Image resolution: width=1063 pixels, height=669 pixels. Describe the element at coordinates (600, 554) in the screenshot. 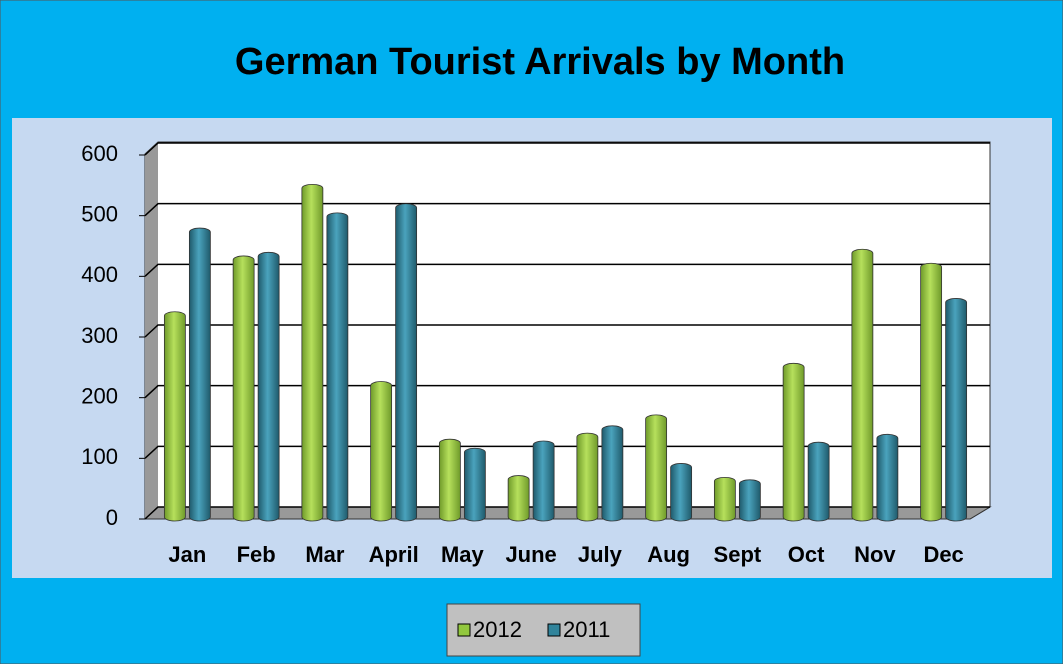

I see `x-tick-label: July` at that location.